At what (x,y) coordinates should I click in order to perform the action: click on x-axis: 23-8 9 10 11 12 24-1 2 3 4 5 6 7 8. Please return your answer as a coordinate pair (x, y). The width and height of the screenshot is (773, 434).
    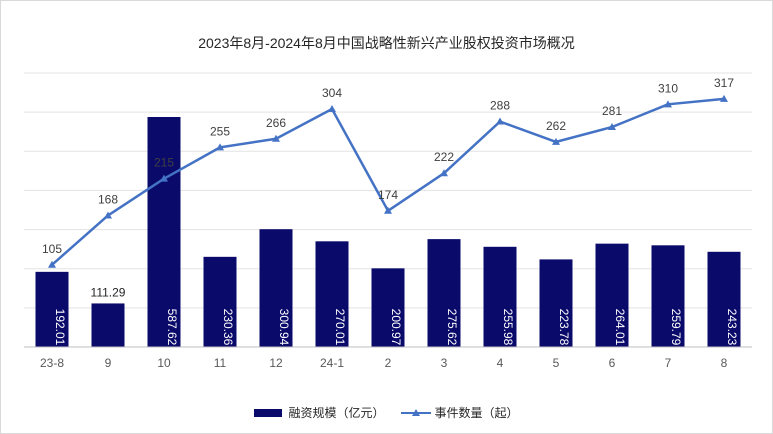
    Looking at the image, I should click on (388, 358).